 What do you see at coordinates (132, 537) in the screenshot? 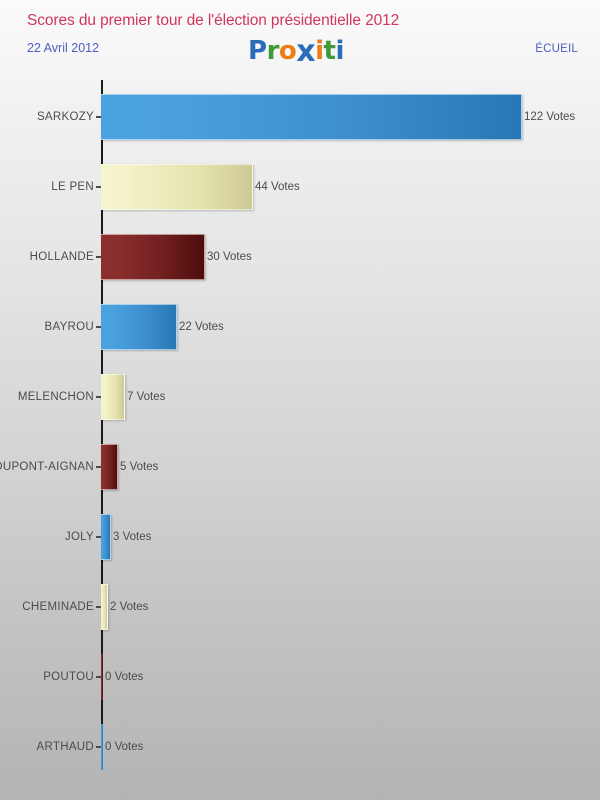
I see `bar-value-label: 3 Votes` at bounding box center [132, 537].